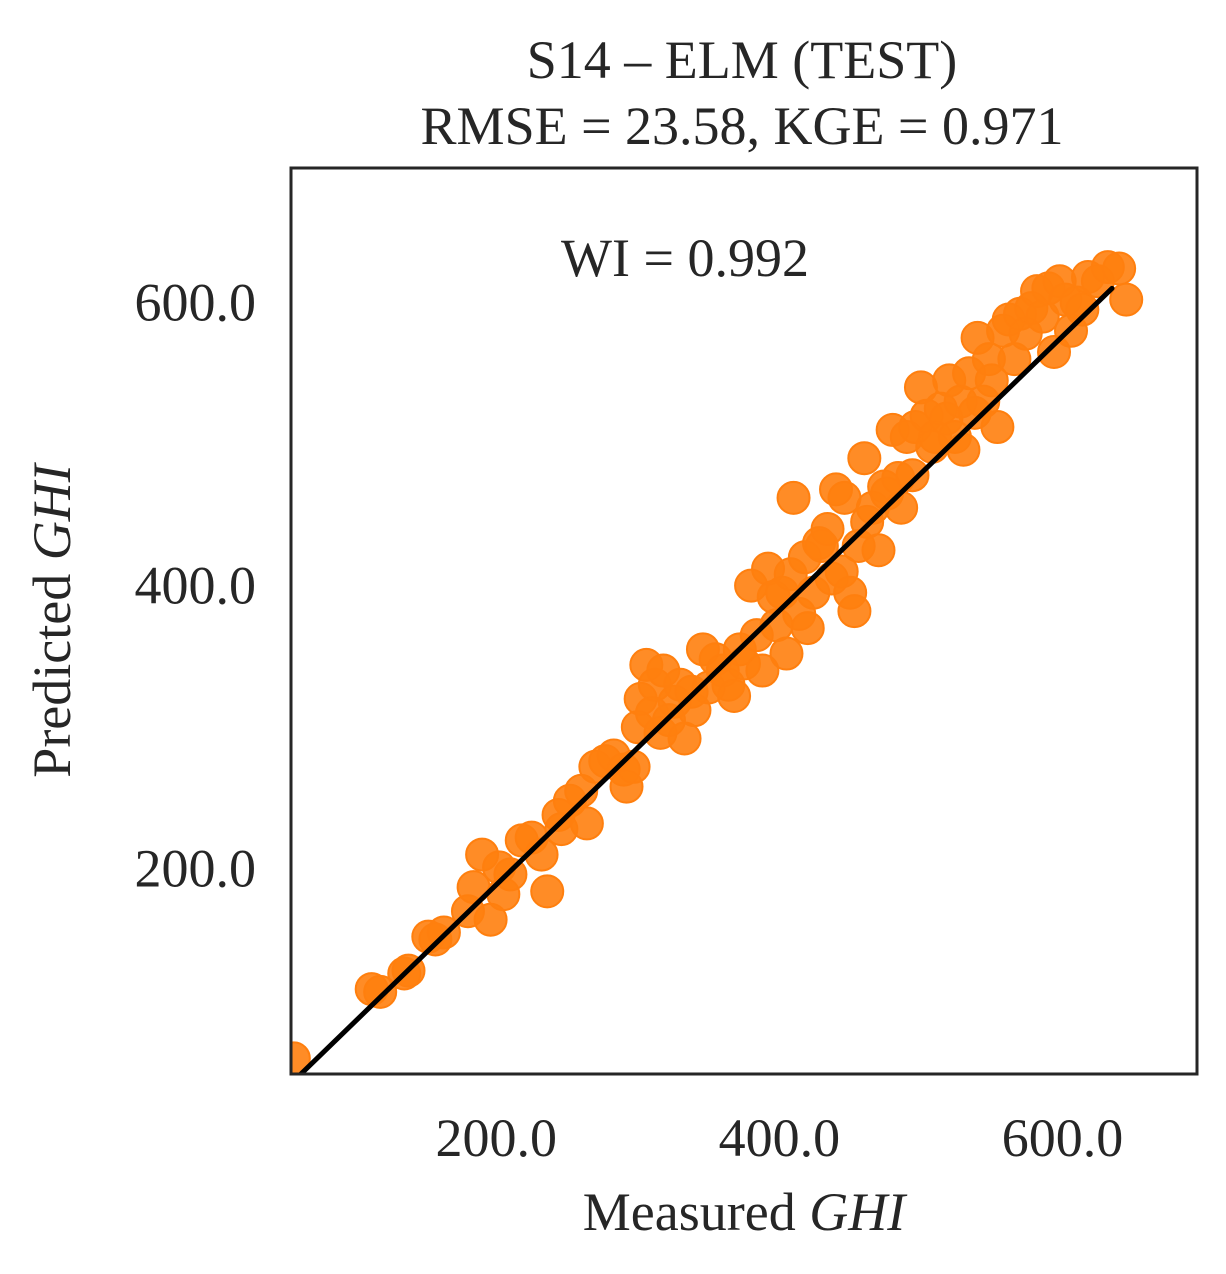  I want to click on y-tick-label: 400.0, so click(196, 586).